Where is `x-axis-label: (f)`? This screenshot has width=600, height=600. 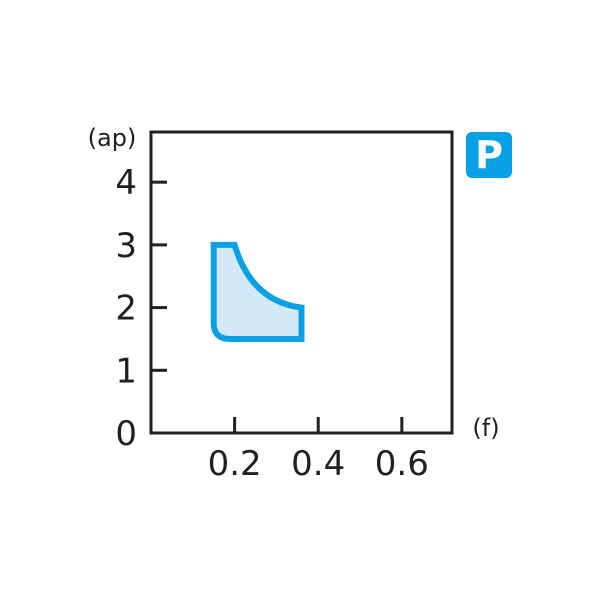
x-axis-label: (f) is located at coordinates (485, 428).